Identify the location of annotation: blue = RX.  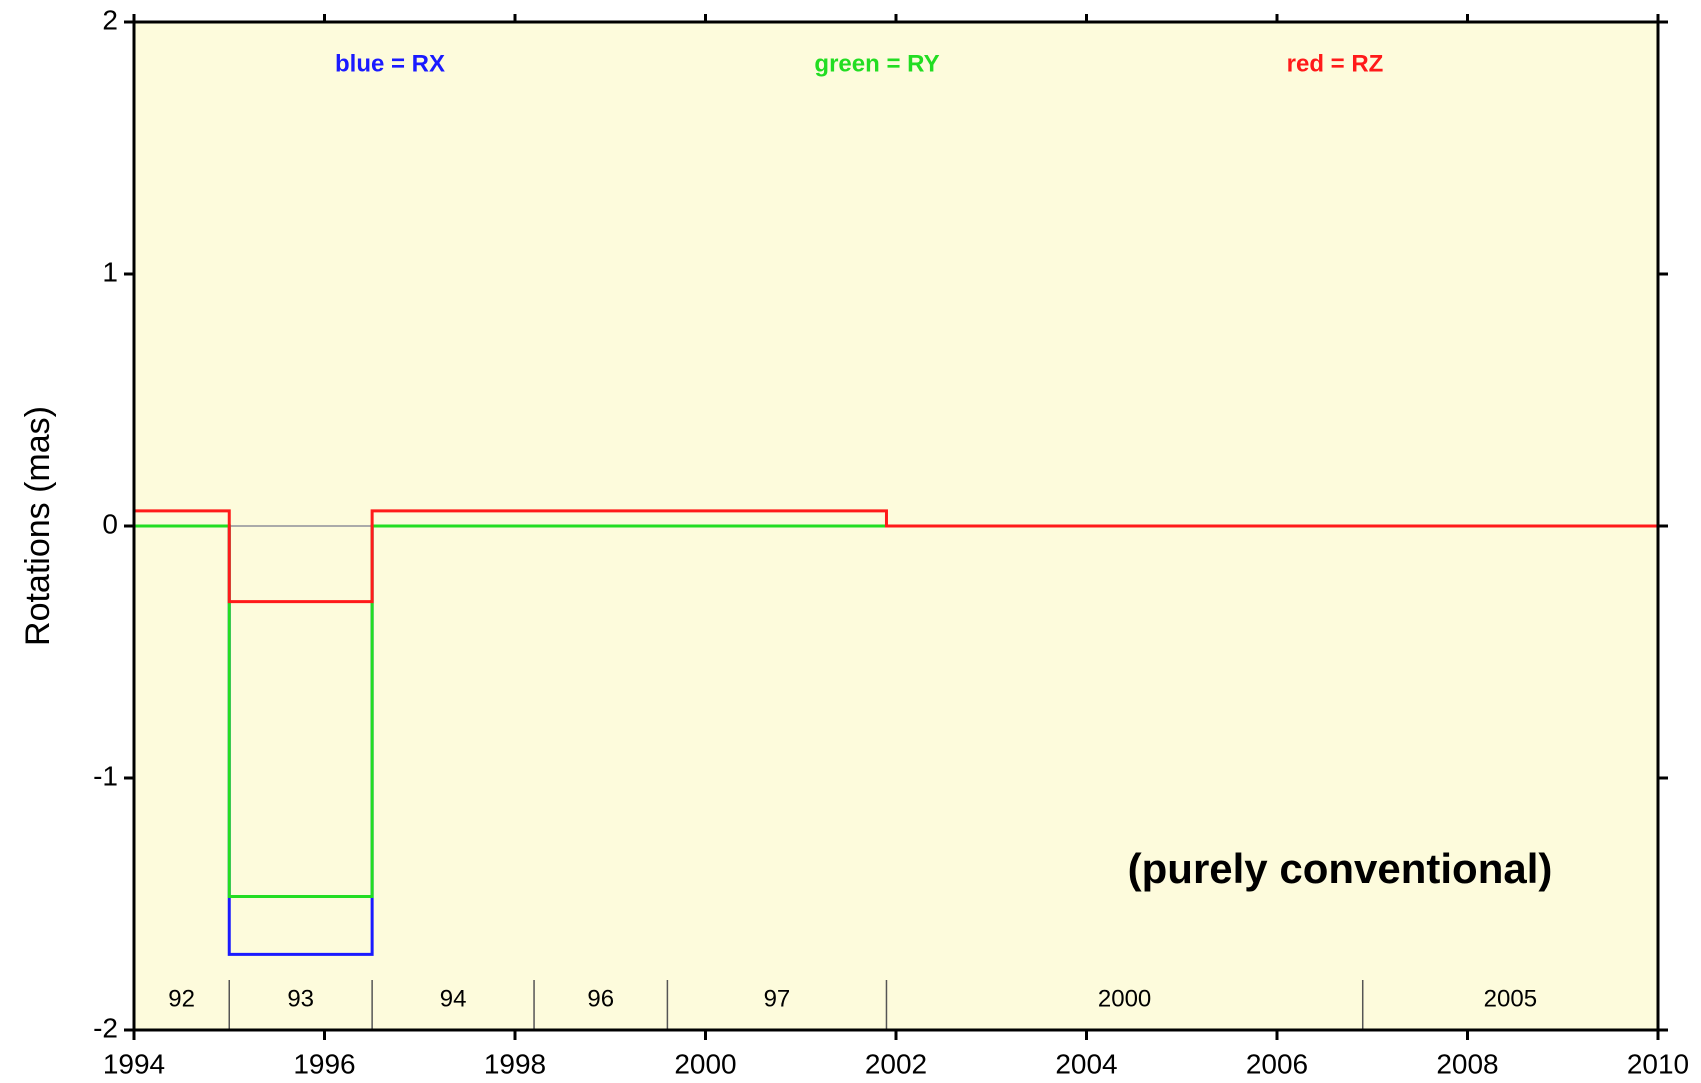
(390, 63).